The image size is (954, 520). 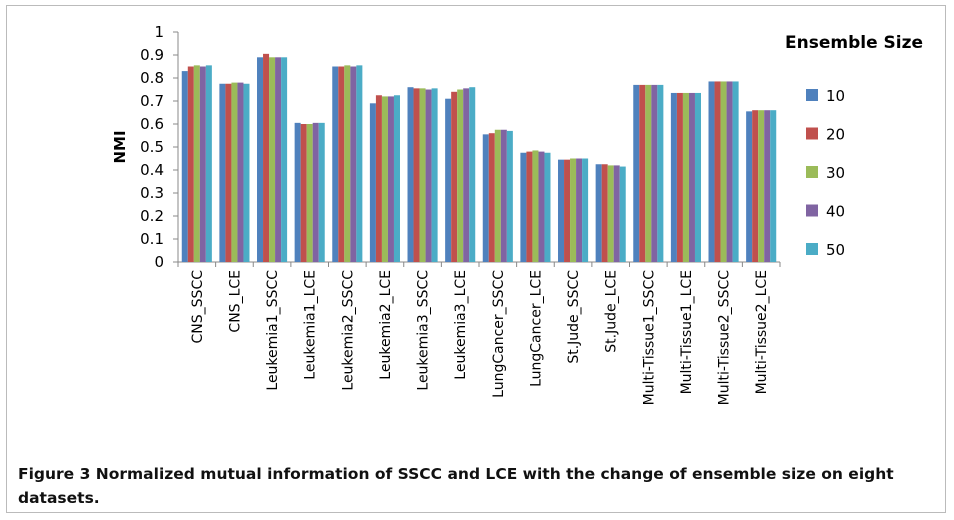 I want to click on x-tick-label: Leukemia3_LCE, so click(x=461, y=325).